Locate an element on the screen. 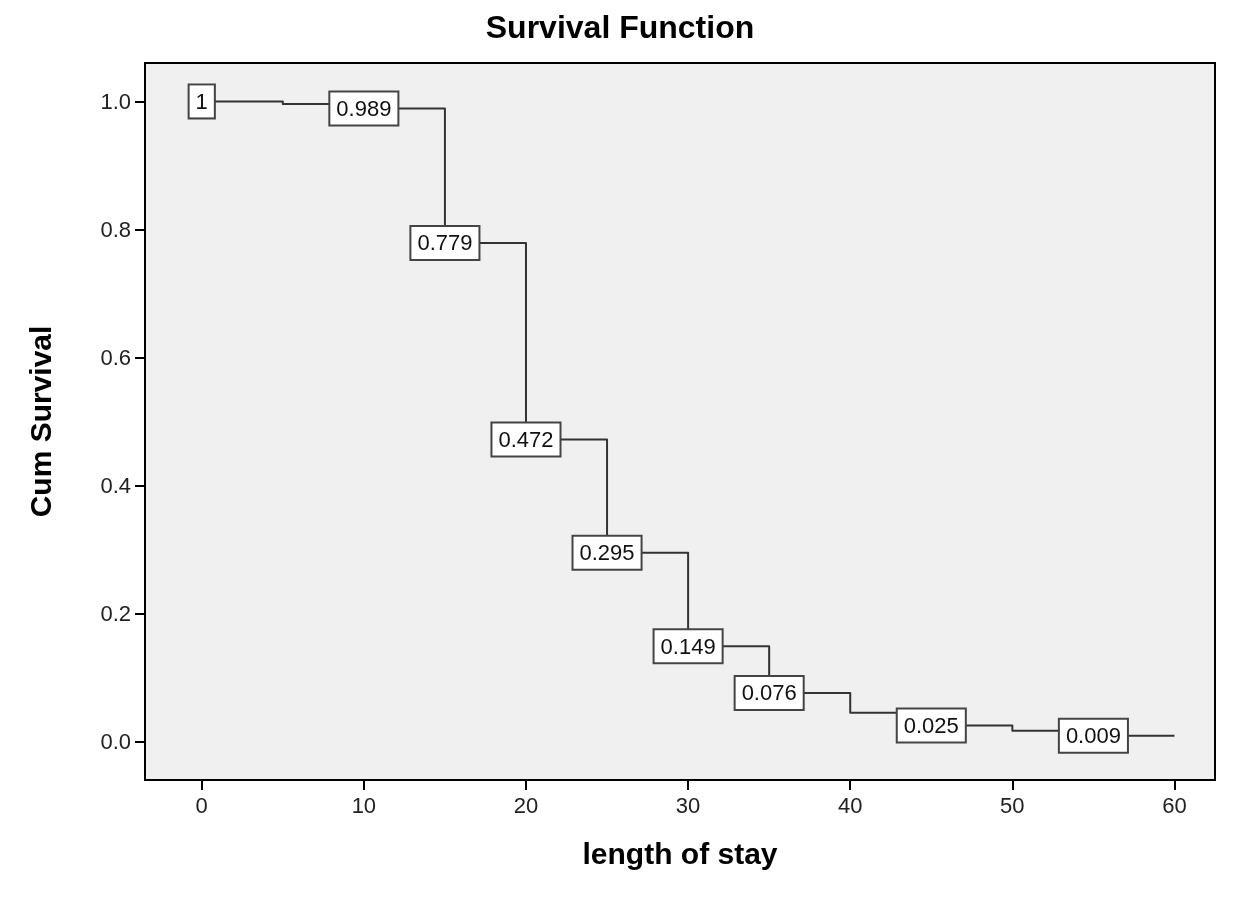 Image resolution: width=1240 pixels, height=903 pixels. y-tick-label: 0.2 is located at coordinates (115, 614).